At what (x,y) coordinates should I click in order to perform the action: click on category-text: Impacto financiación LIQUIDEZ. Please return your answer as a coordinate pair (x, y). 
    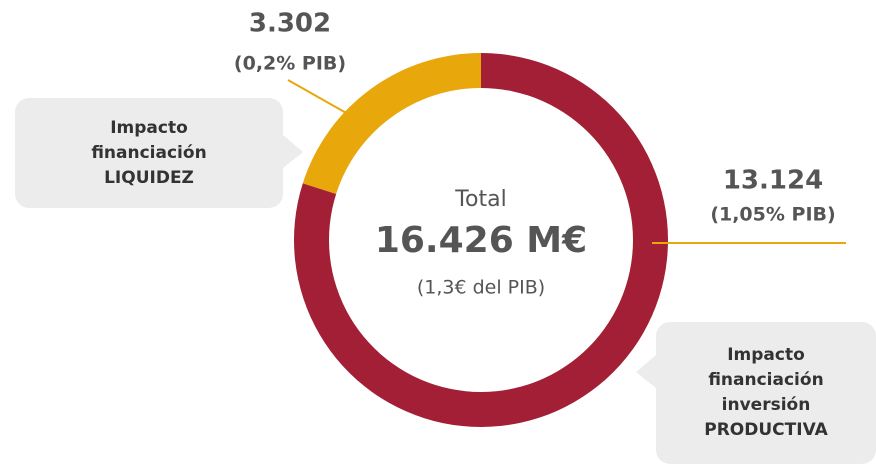
    Looking at the image, I should click on (149, 152).